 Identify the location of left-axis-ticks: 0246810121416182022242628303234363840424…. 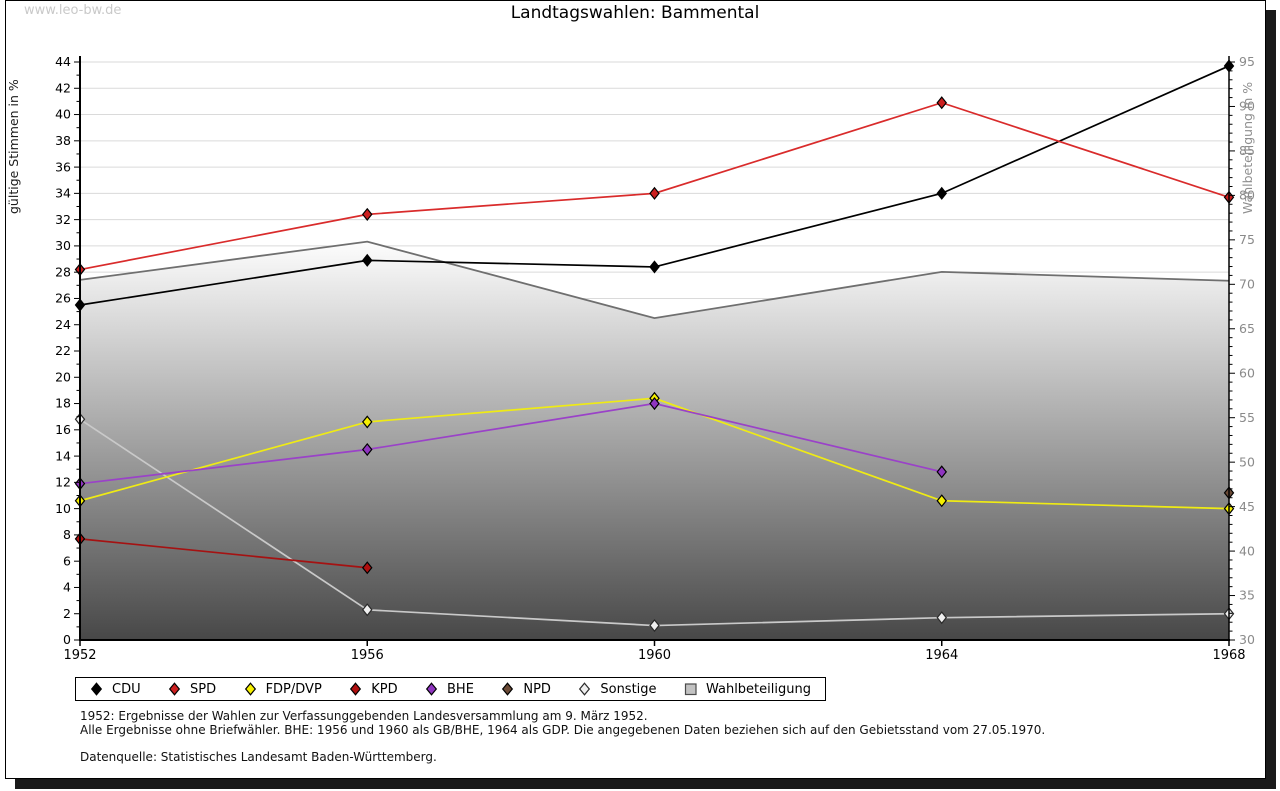
(67, 350).